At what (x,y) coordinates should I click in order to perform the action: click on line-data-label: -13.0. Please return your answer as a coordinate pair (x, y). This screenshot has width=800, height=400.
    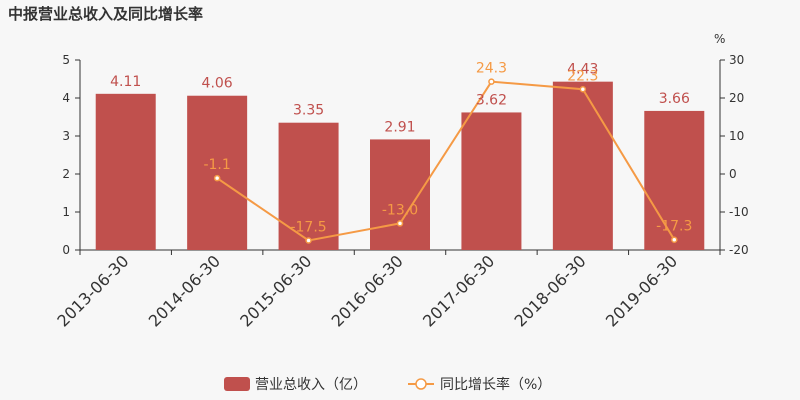
    Looking at the image, I should click on (400, 210).